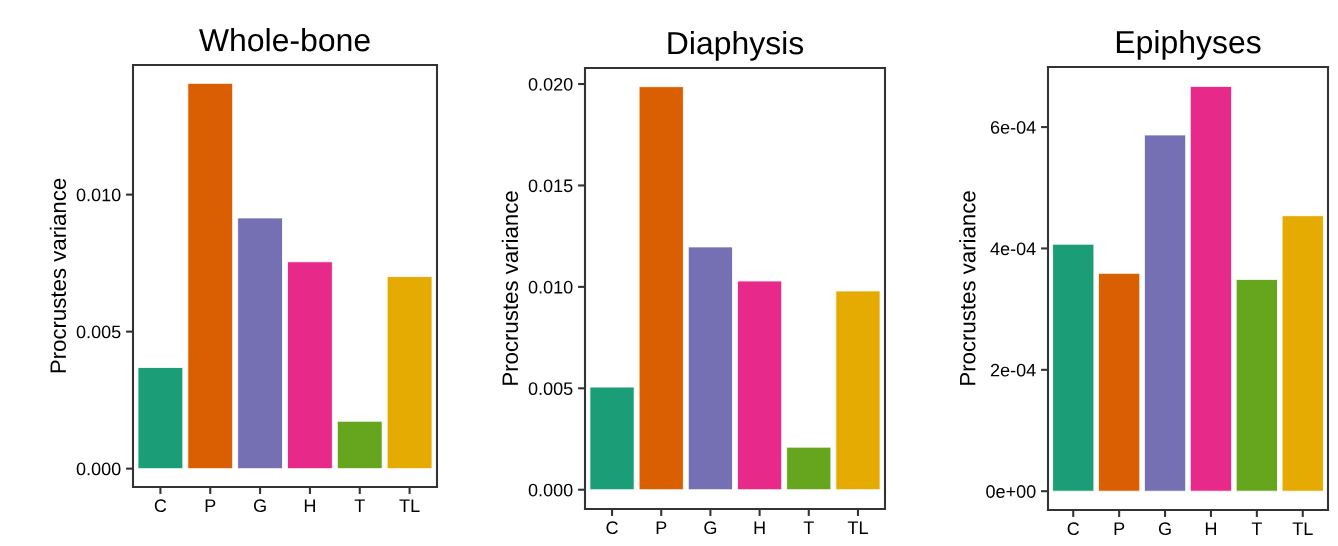 The height and width of the screenshot is (546, 1338). Describe the element at coordinates (550, 84) in the screenshot. I see `y-tick-label: 0.020` at that location.